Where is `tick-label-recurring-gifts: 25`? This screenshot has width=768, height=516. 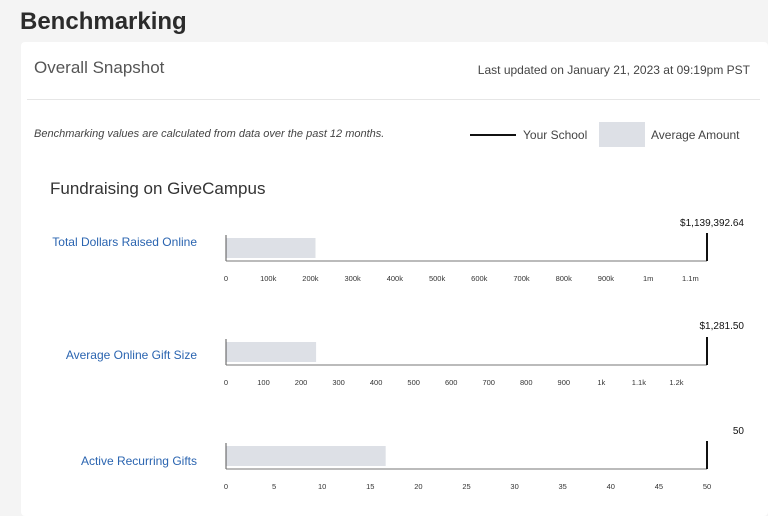 tick-label-recurring-gifts: 25 is located at coordinates (466, 486).